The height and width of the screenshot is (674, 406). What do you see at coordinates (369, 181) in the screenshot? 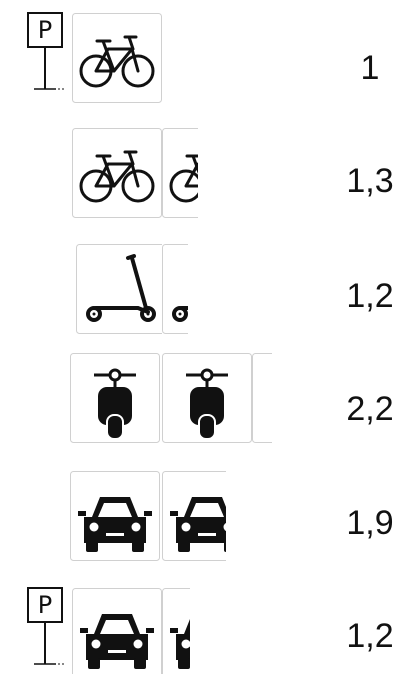
I see `row-value: 1,3` at bounding box center [369, 181].